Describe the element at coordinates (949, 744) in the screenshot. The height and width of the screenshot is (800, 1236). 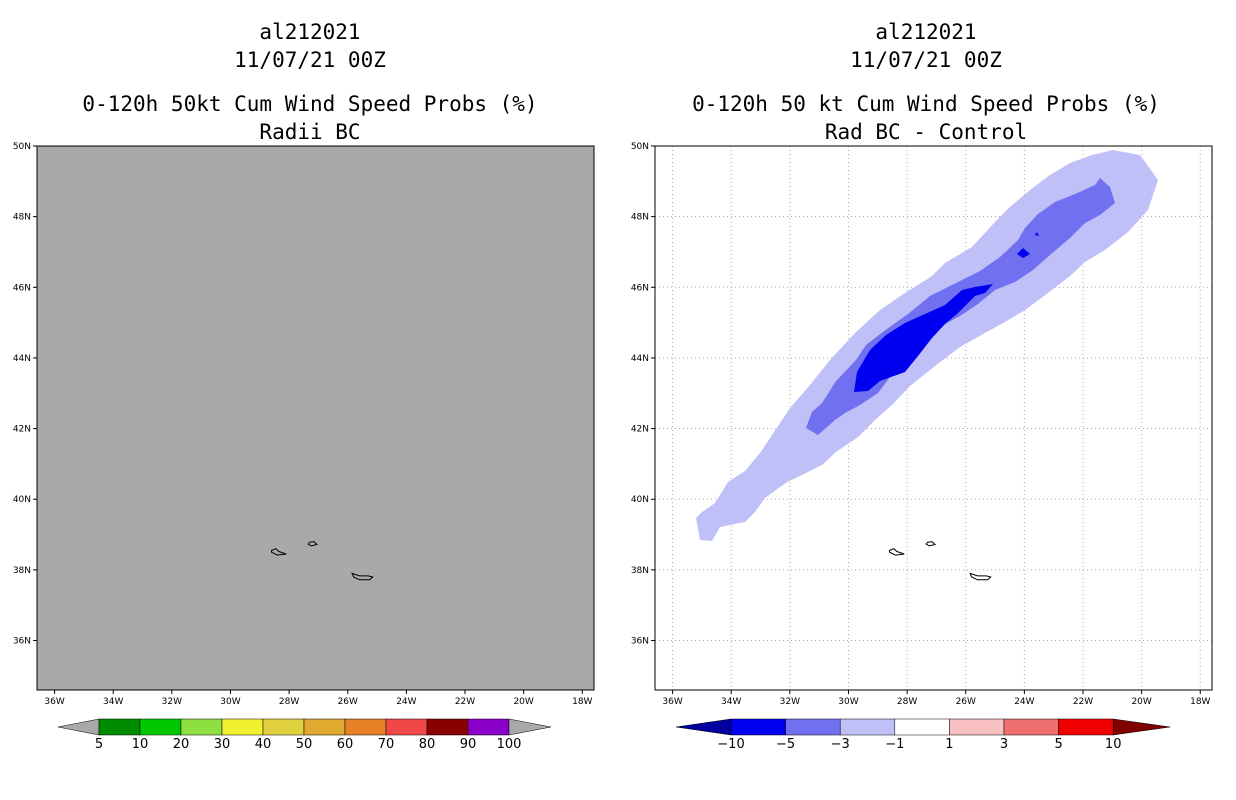
I see `colorbar-label: 1` at that location.